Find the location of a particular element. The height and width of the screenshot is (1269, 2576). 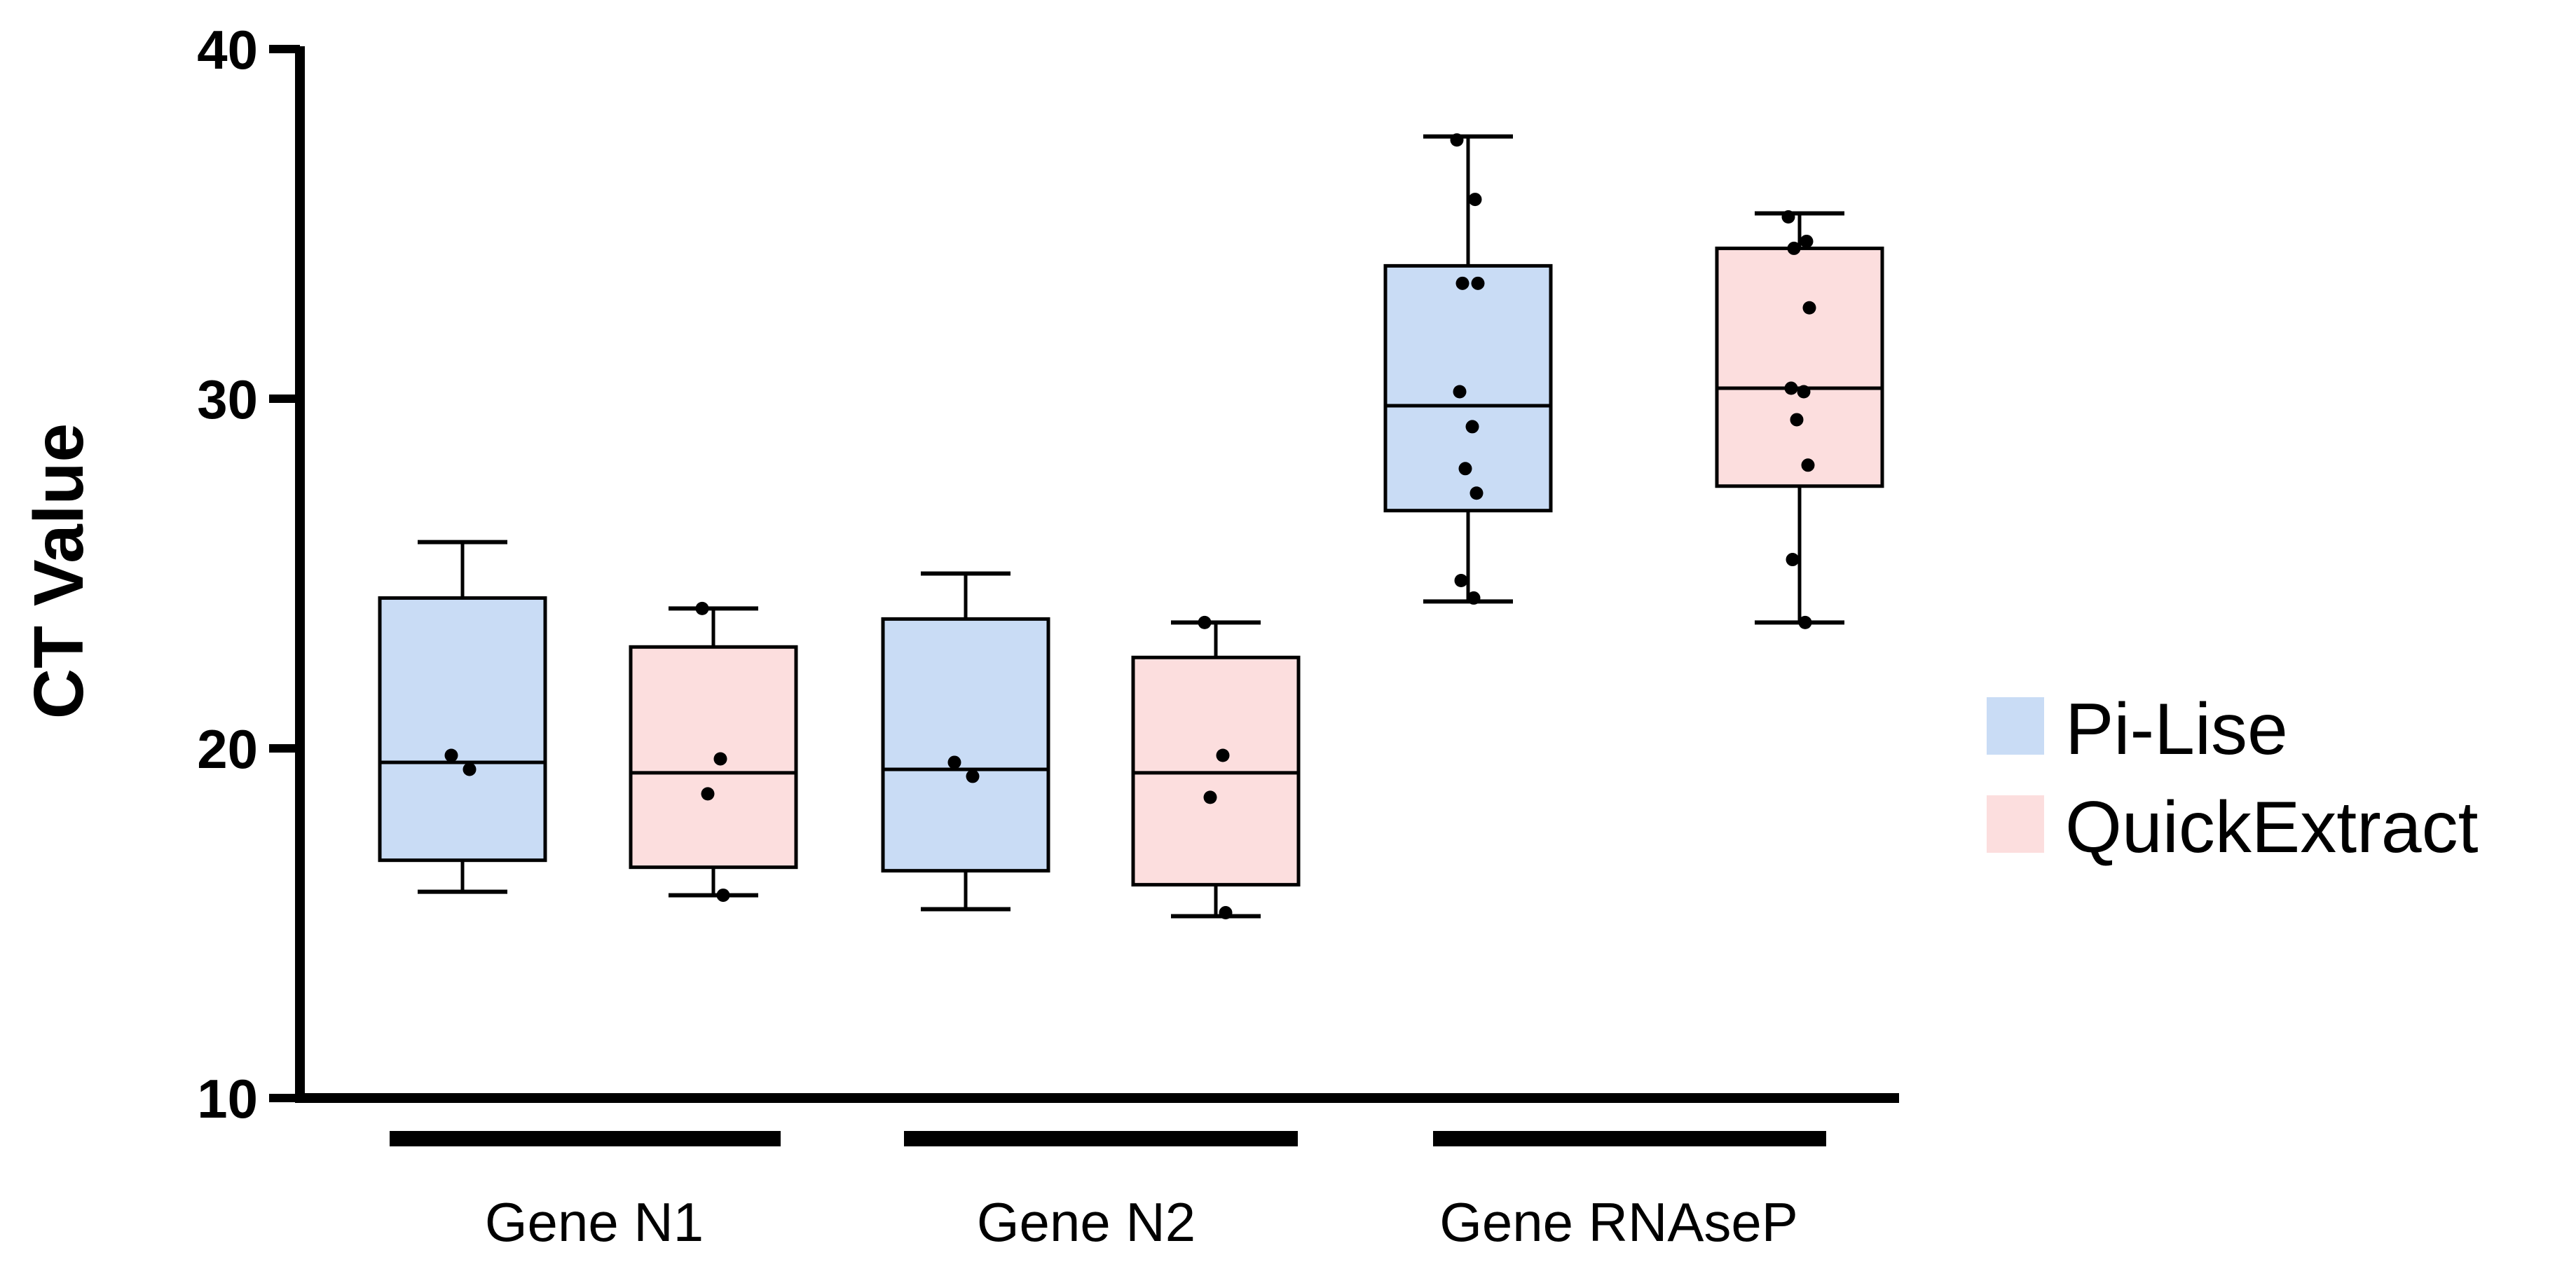

legend-label: QuickExtract is located at coordinates (2272, 827).